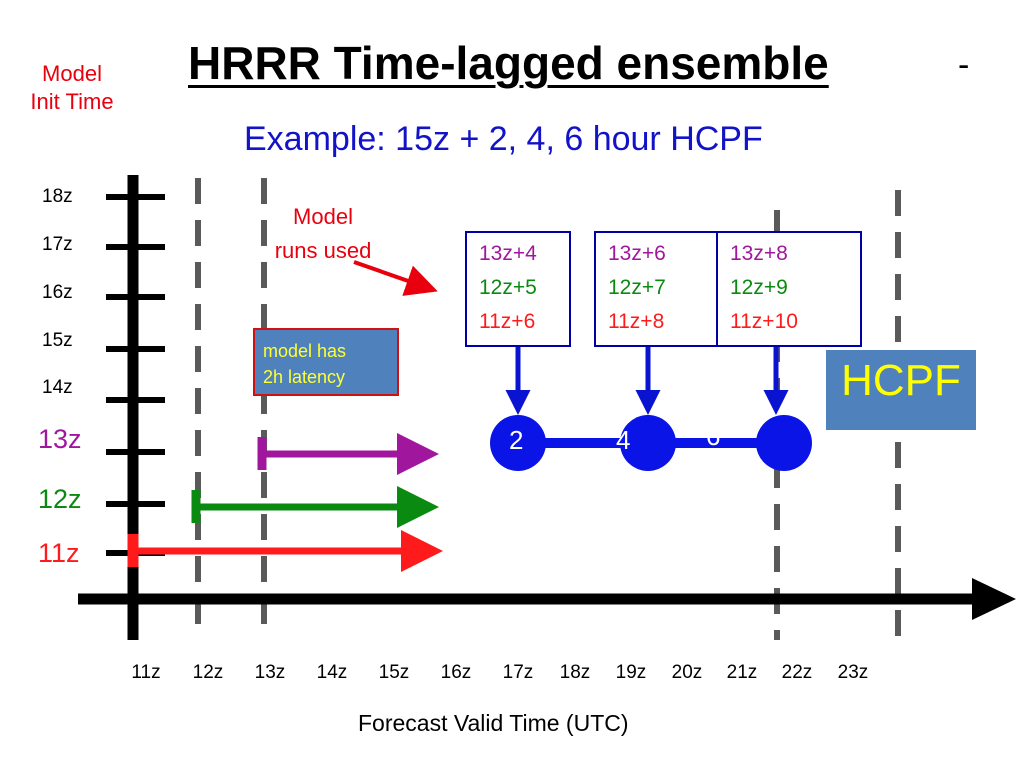 This screenshot has width=1024, height=768. What do you see at coordinates (764, 321) in the screenshot?
I see `combo-11z: 11z+10` at bounding box center [764, 321].